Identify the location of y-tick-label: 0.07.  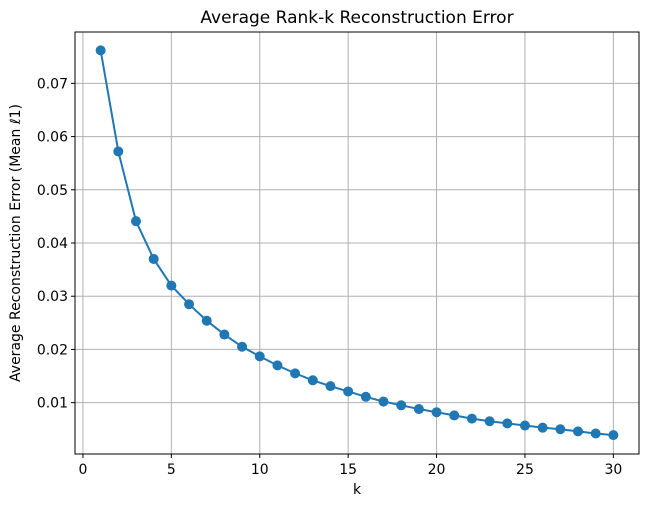
(52, 84).